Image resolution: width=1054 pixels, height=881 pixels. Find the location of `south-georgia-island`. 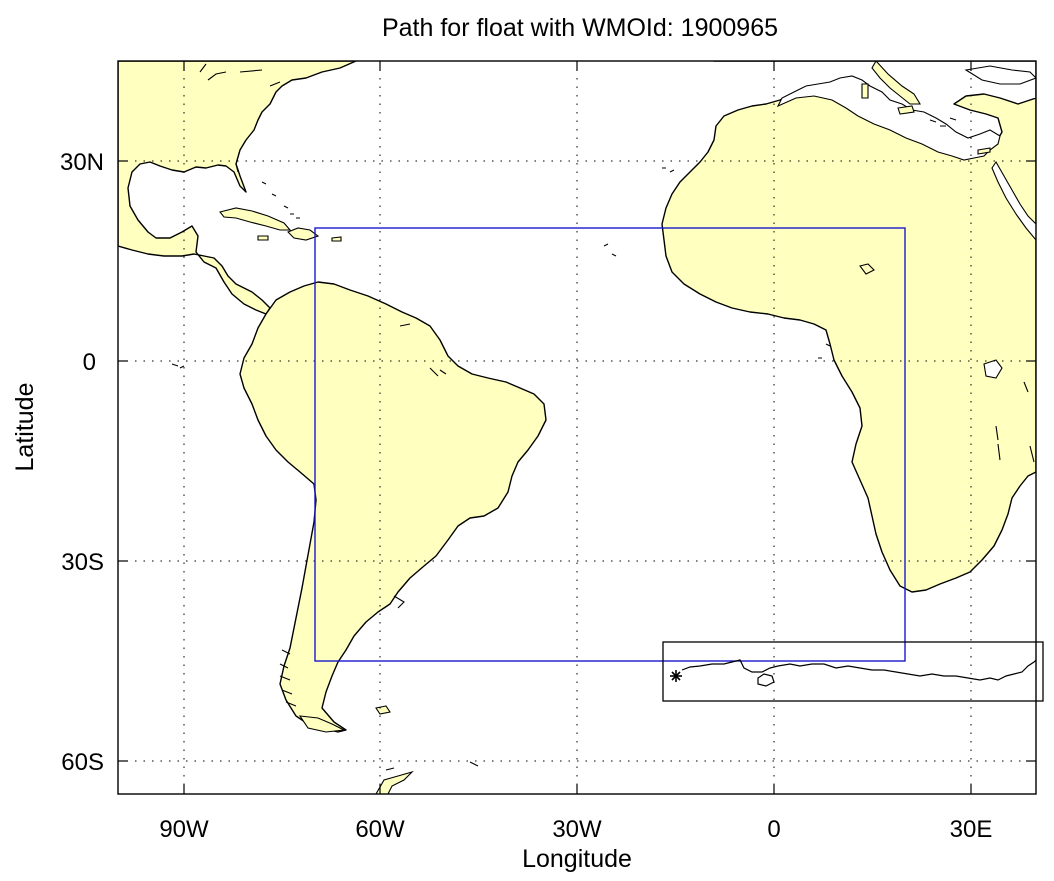

south-georgia-island is located at coordinates (474, 764).